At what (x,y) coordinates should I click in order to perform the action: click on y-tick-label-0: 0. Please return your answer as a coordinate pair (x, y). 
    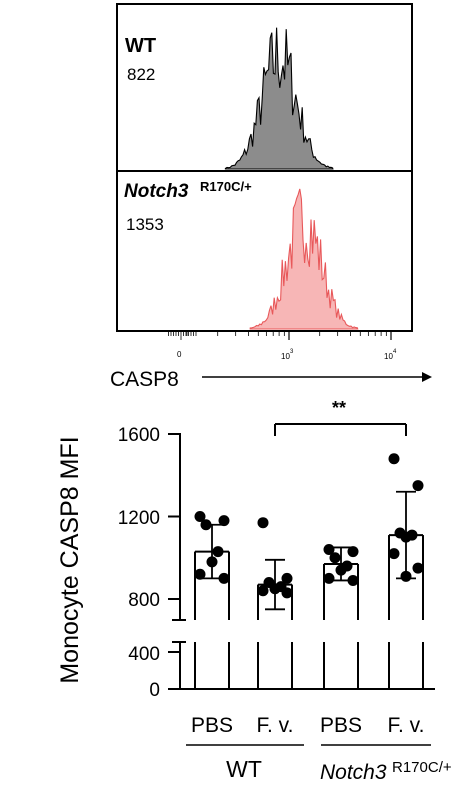
    Looking at the image, I should click on (154, 690).